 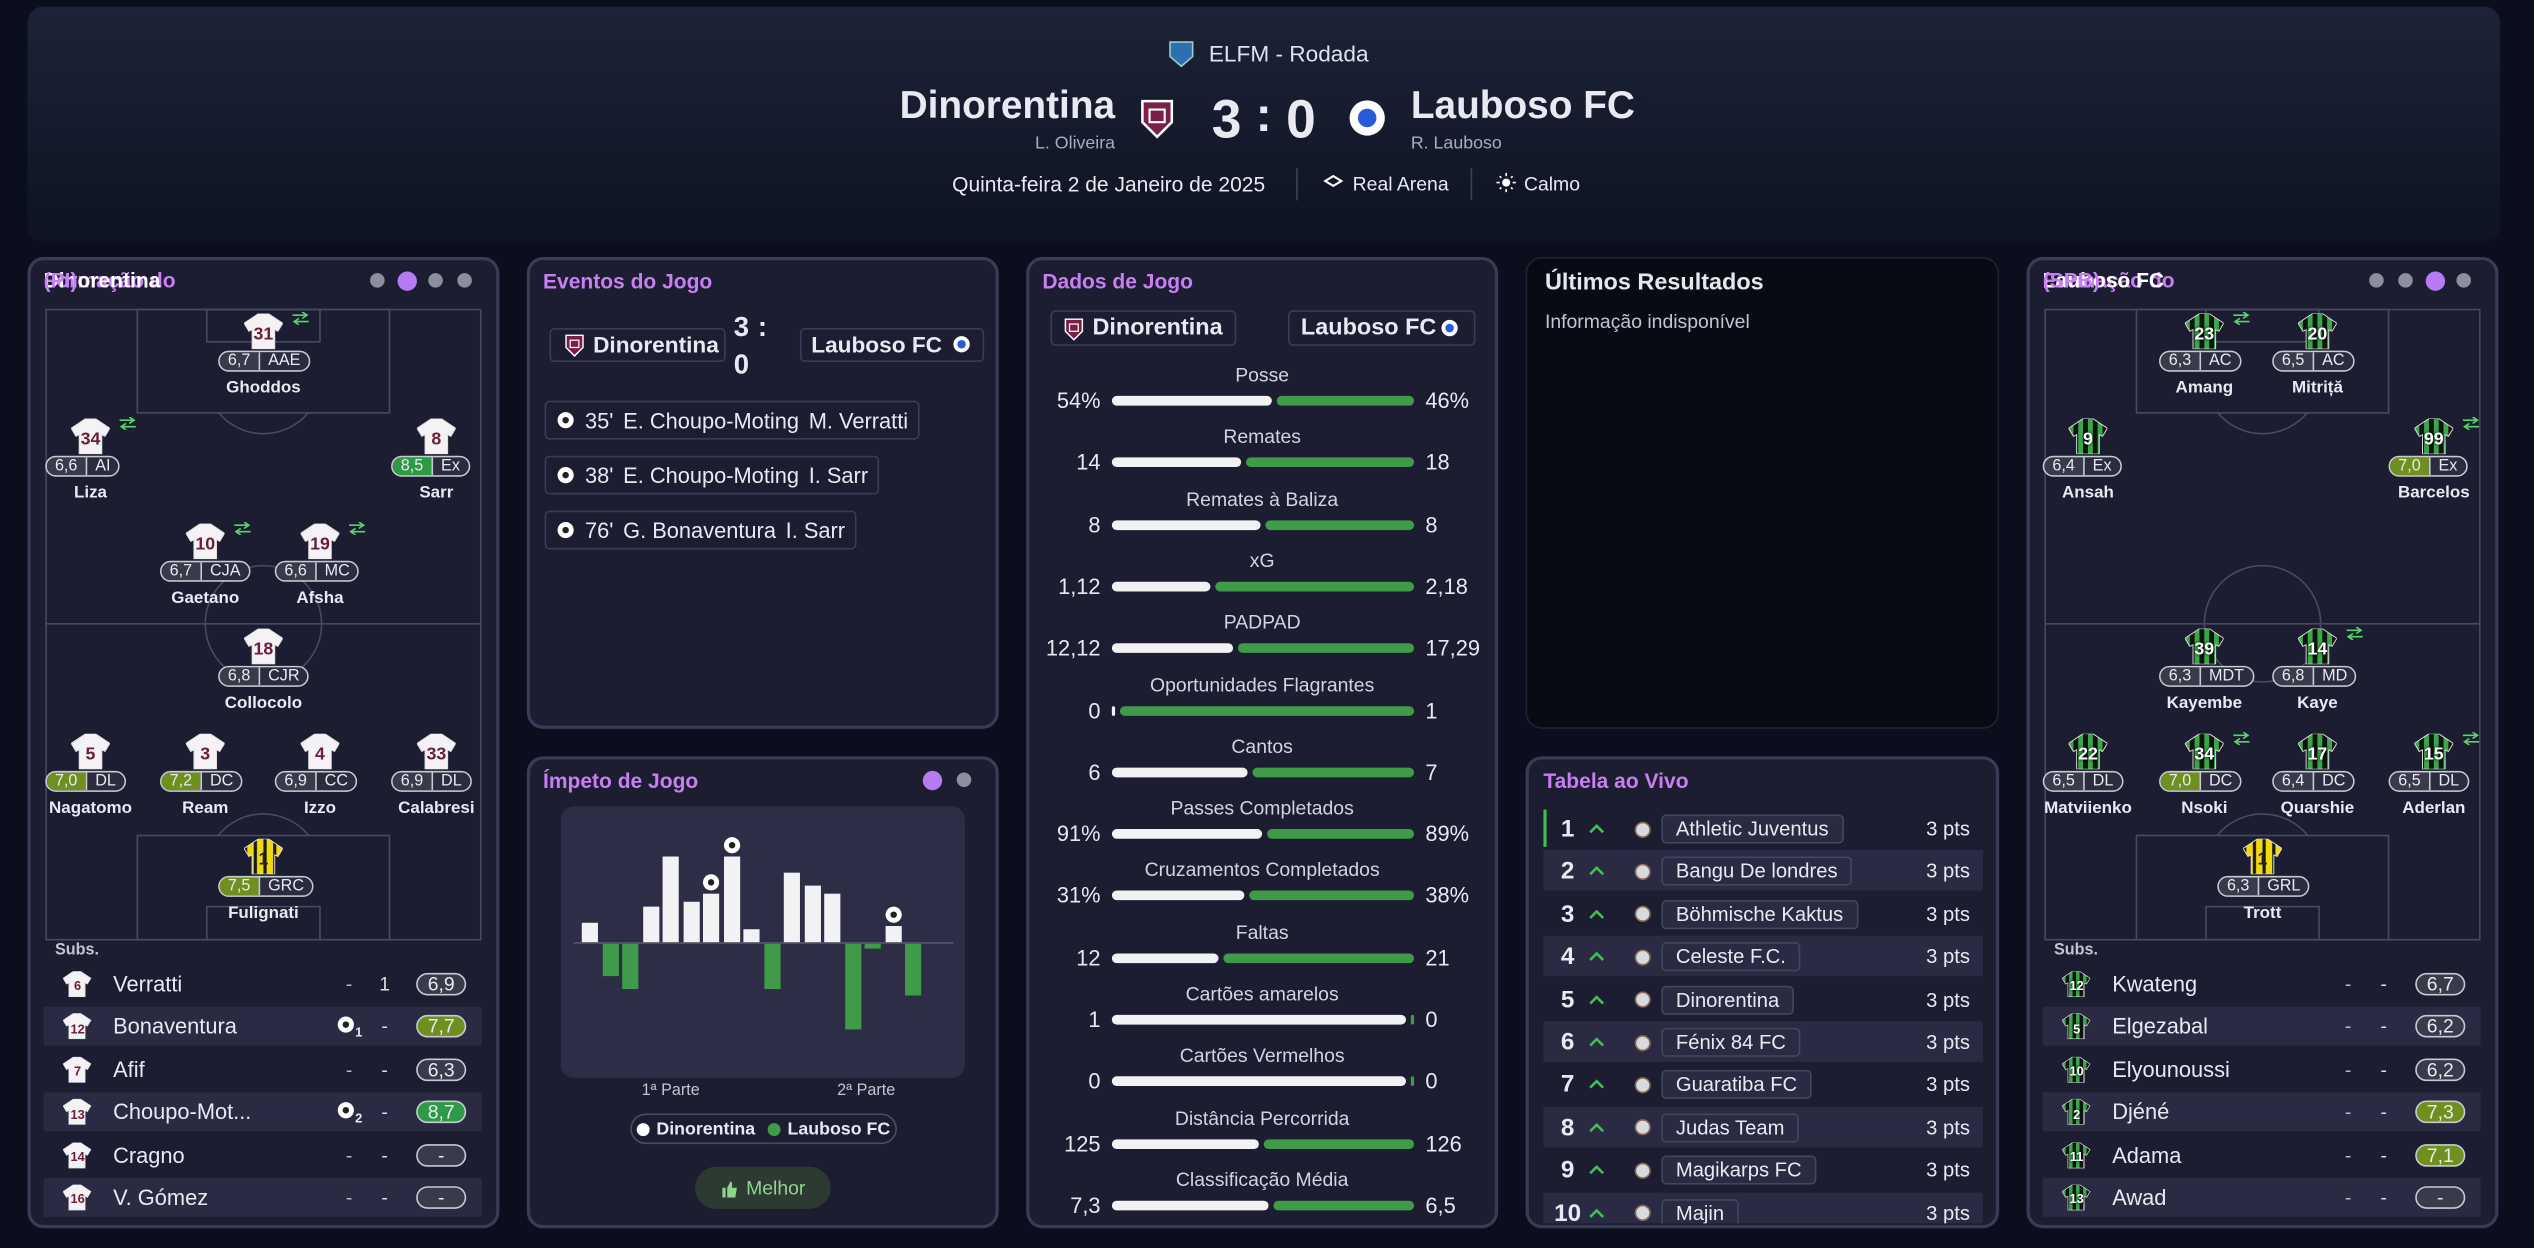 I want to click on player-name: Nsoki, so click(x=2204, y=808).